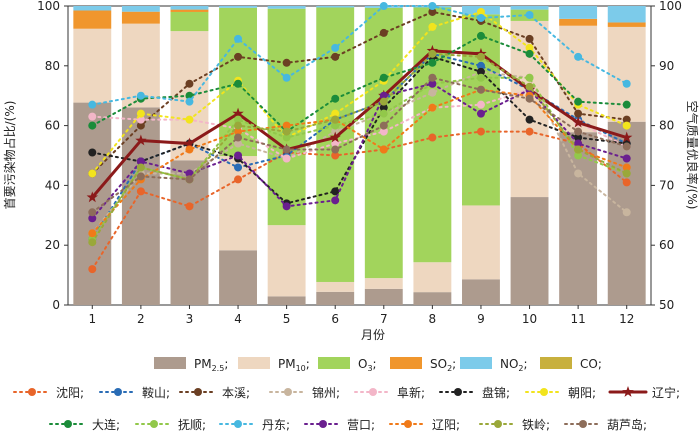  What do you see at coordinates (666, 126) in the screenshot?
I see `right-tick-label: 80` at bounding box center [666, 126].